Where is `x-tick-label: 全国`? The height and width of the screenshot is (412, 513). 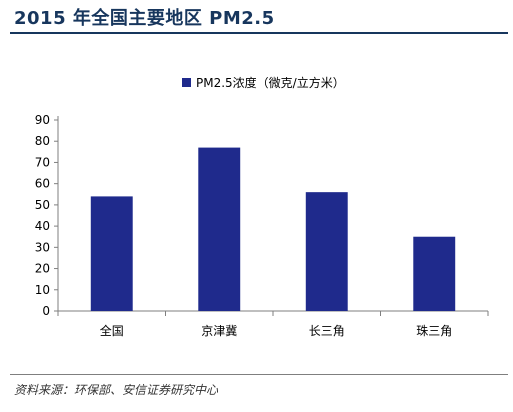 x-tick-label: 全国 is located at coordinates (112, 330).